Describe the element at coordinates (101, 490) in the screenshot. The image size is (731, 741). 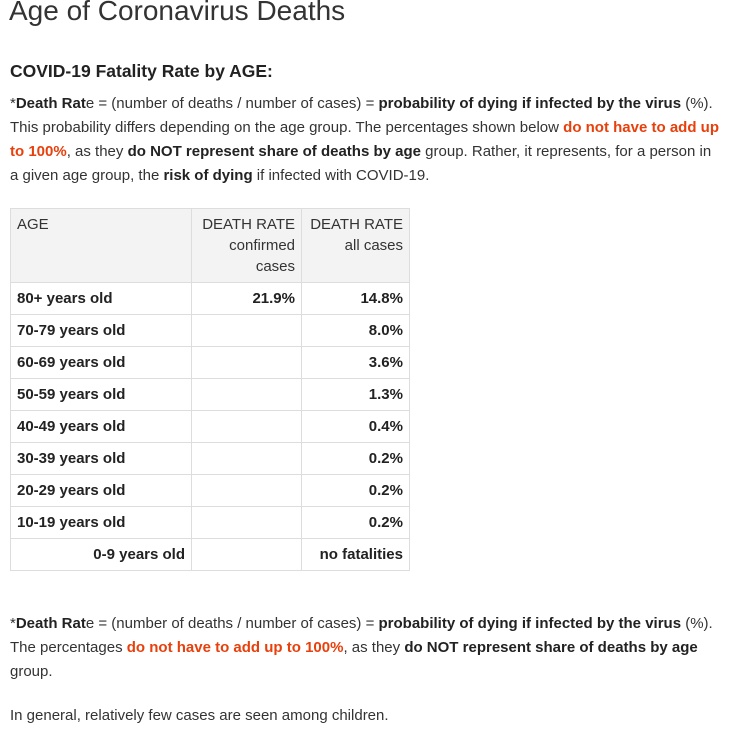
I see `age-cell: 20-29 years old` at that location.